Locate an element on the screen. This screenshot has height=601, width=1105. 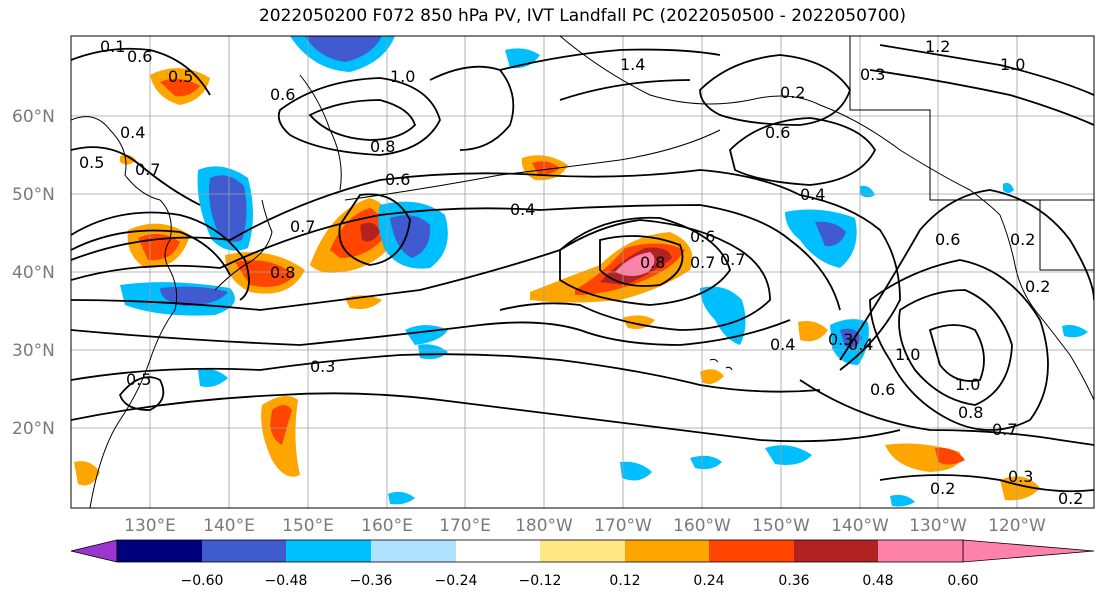
lat-label: 30°N is located at coordinates (33, 351).